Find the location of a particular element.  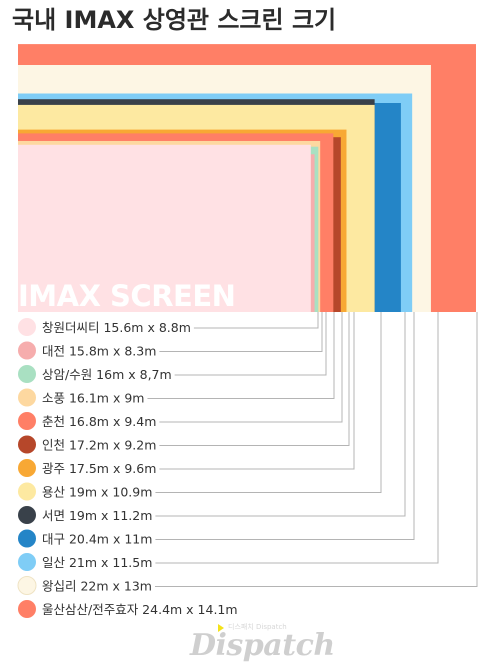

legend-label-4: 소풍 16.1m x 9m is located at coordinates (93, 398).